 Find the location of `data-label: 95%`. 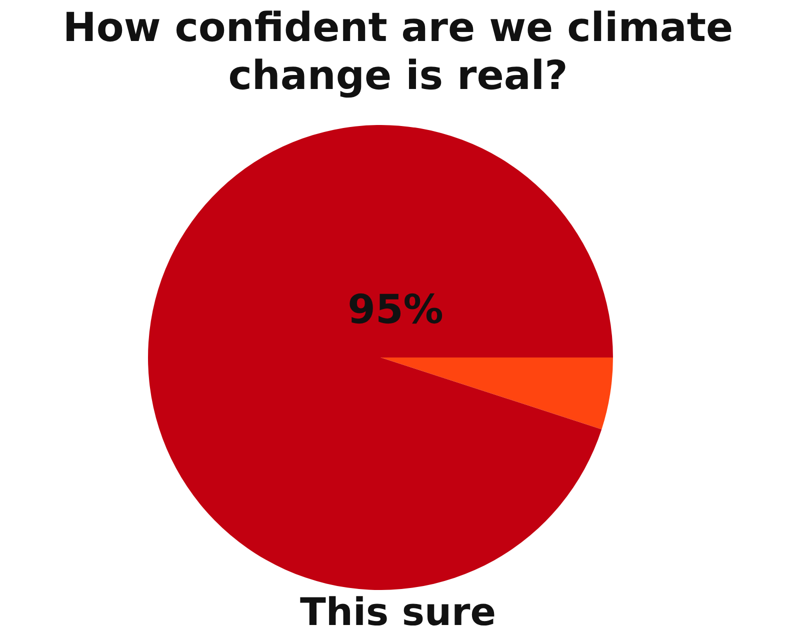

data-label: 95% is located at coordinates (396, 309).